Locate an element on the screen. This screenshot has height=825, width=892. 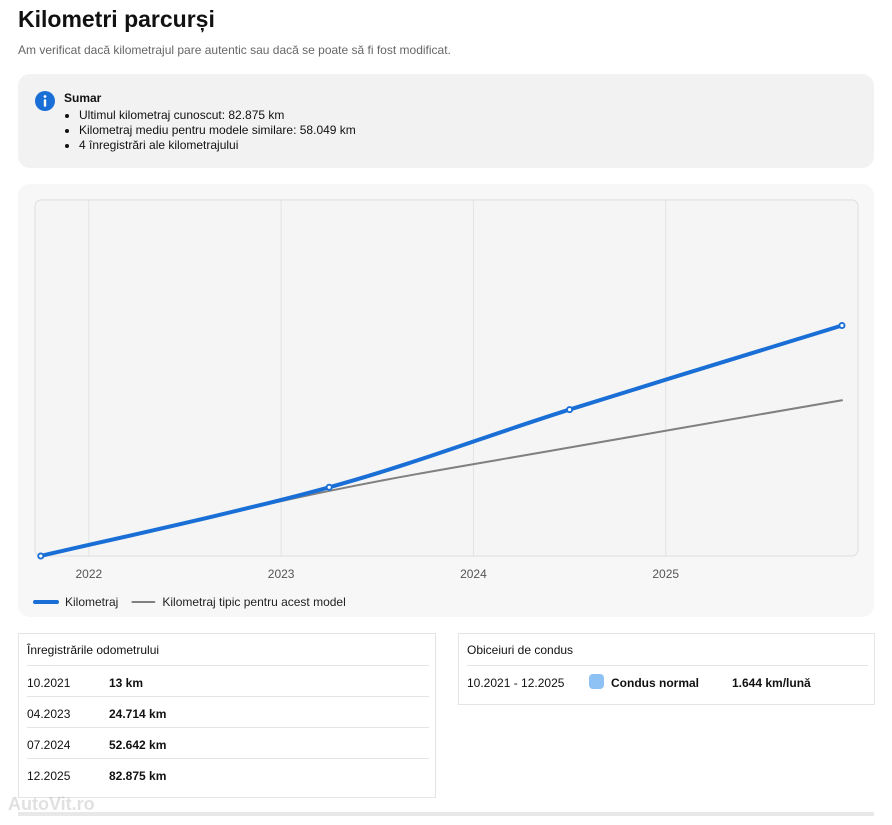
table-row: 04.2023 24.714 km is located at coordinates (228, 712).